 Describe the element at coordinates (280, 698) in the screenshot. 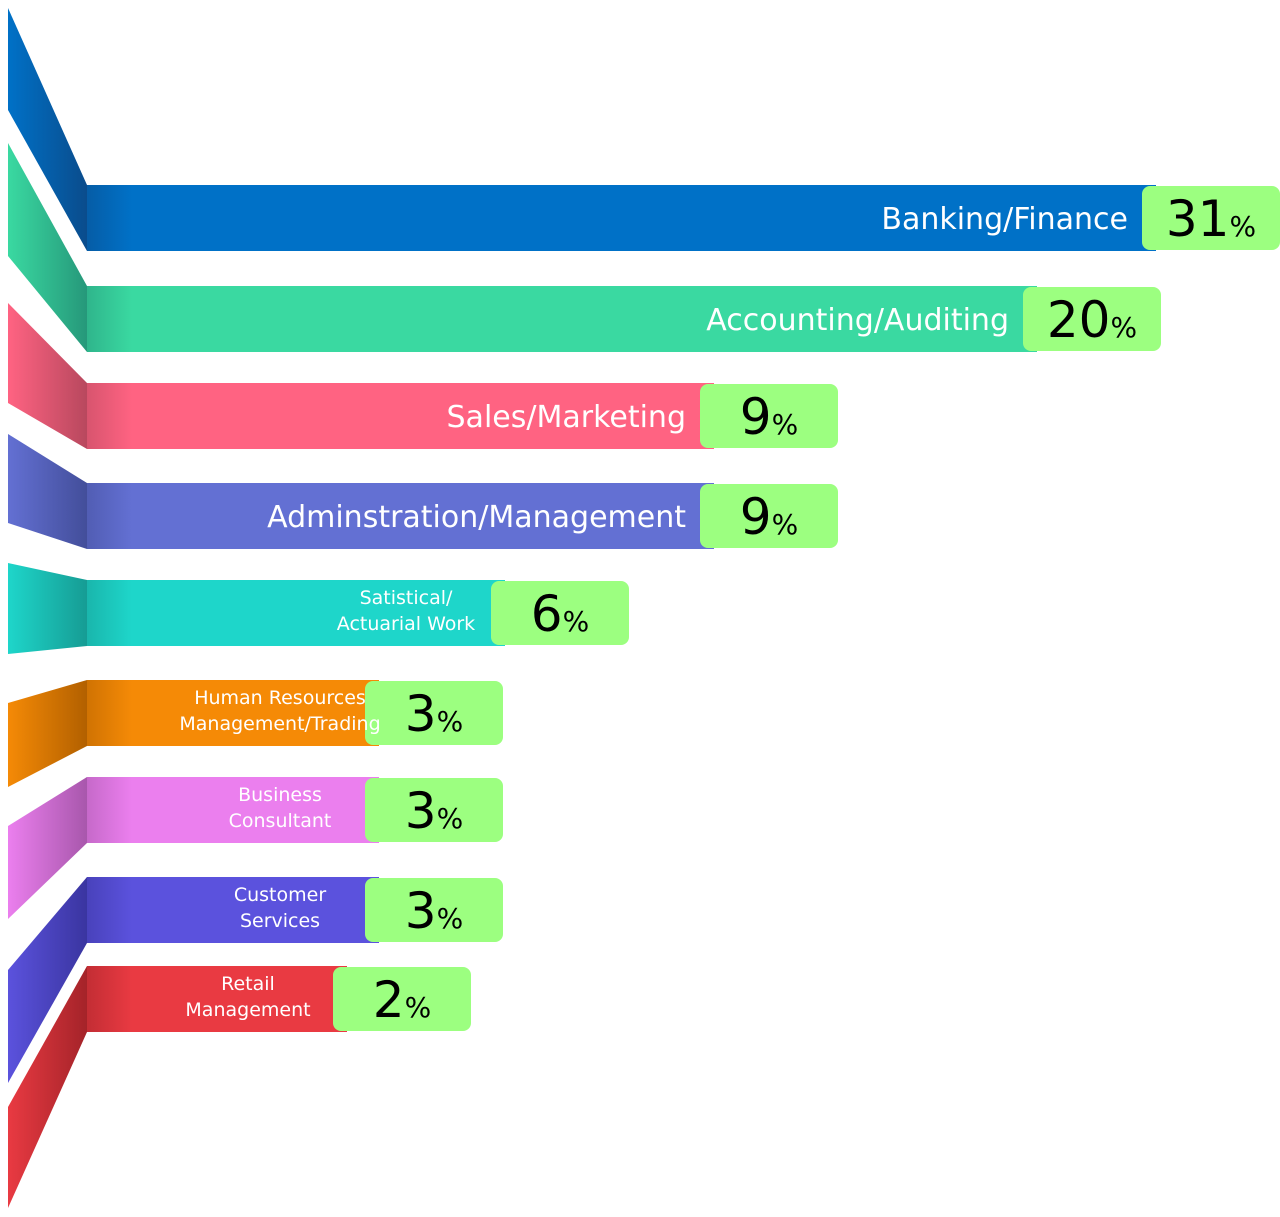

I see `category-label-line: Human Resources` at that location.